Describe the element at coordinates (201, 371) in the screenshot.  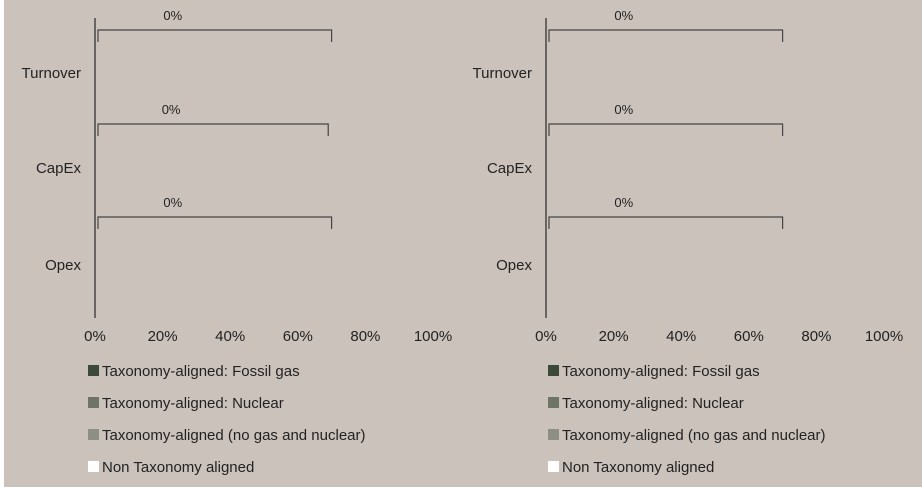
I see `chart-1-legend-label: Taxonomy-aligned: Fossil gas` at that location.